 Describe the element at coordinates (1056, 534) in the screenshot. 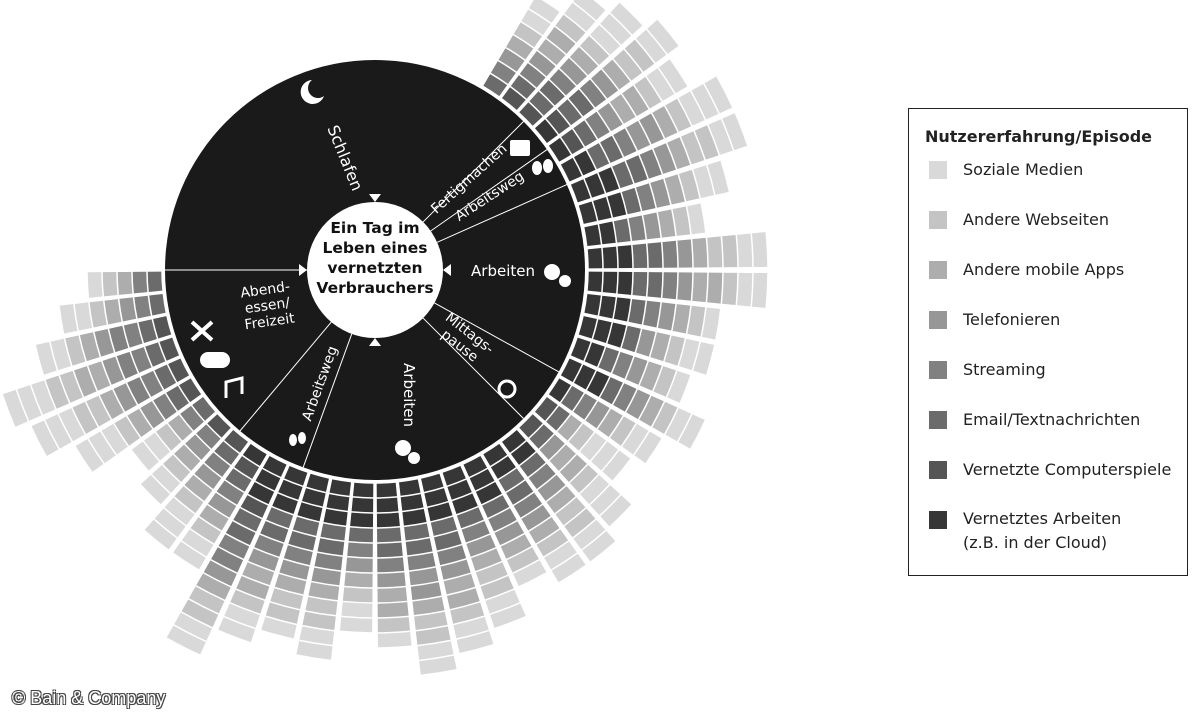

I see `legend-item: Vernetztes Arbeiten (z.B. in der Cloud)` at that location.